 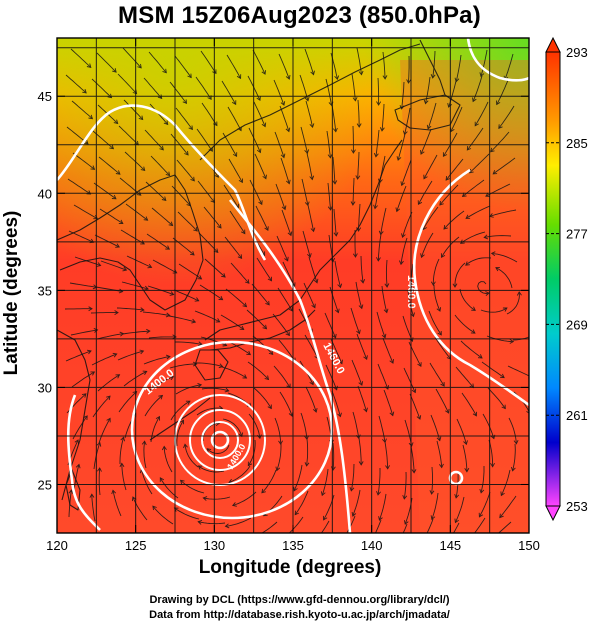 What do you see at coordinates (290, 567) in the screenshot?
I see `x-axis-label: Longitude (degrees)` at bounding box center [290, 567].